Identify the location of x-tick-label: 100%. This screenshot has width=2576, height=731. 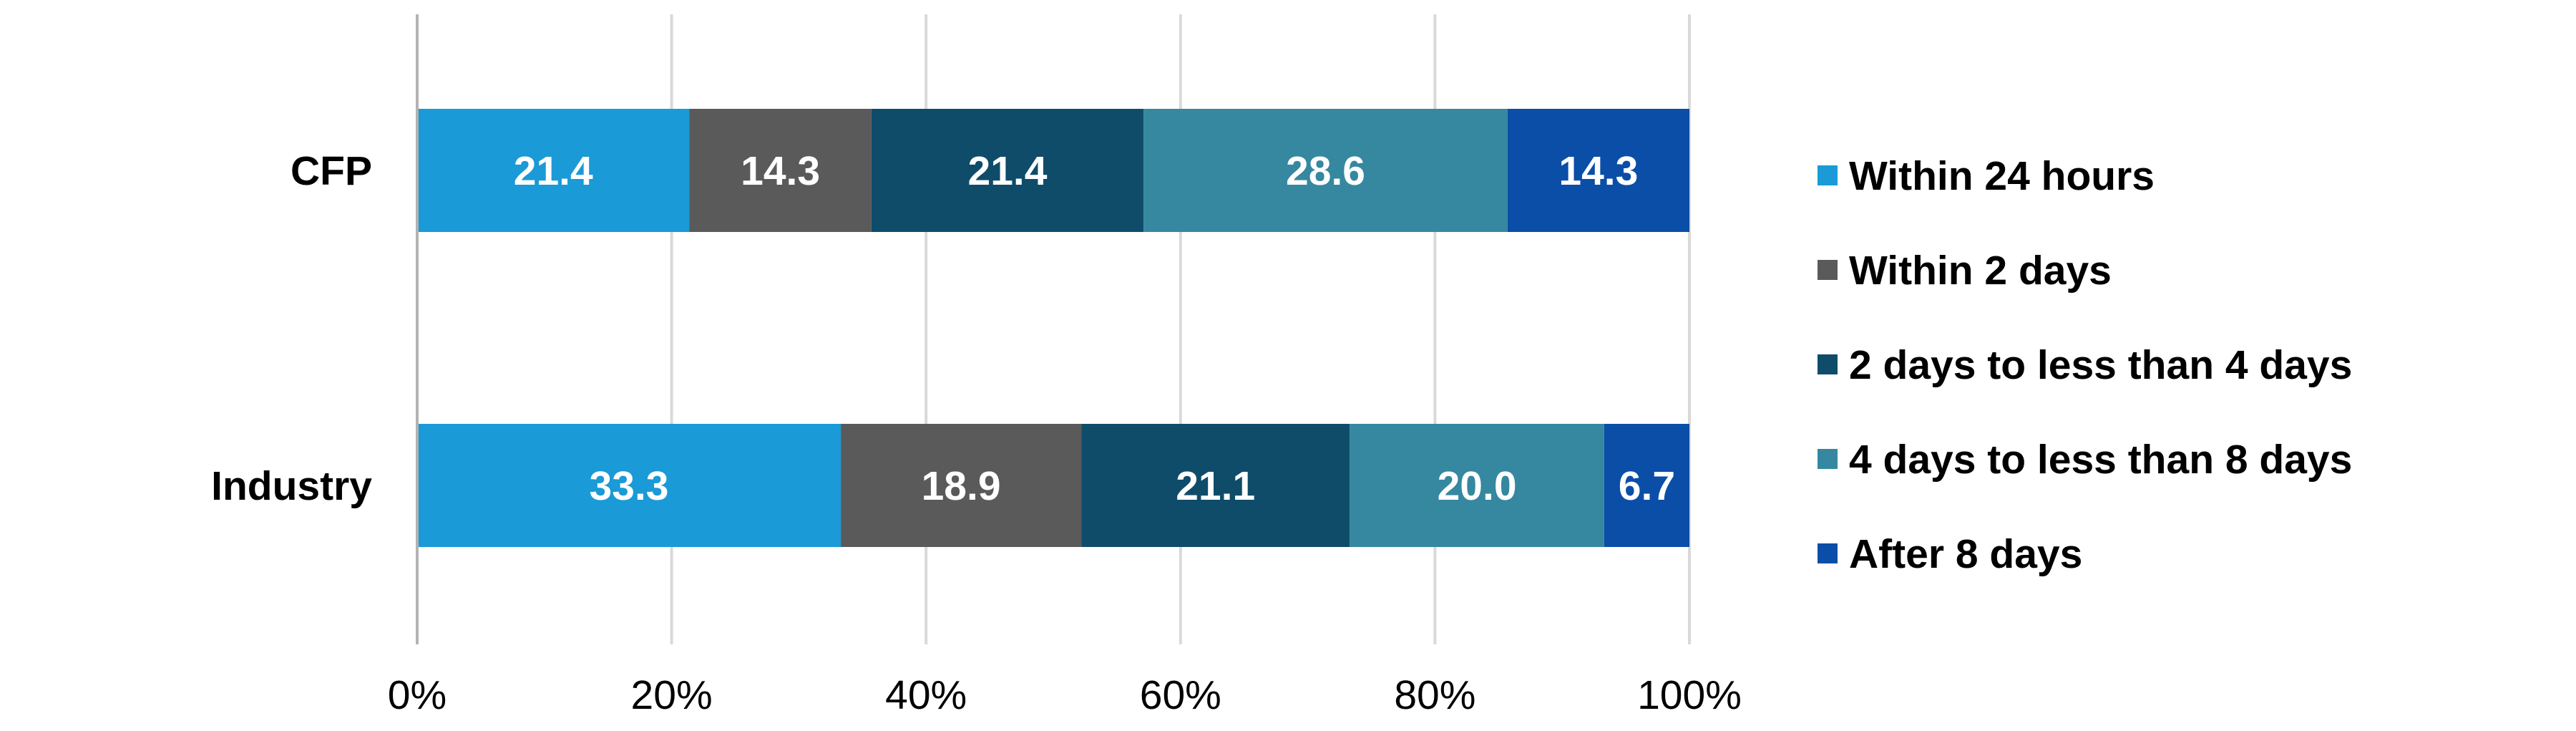
(1690, 695).